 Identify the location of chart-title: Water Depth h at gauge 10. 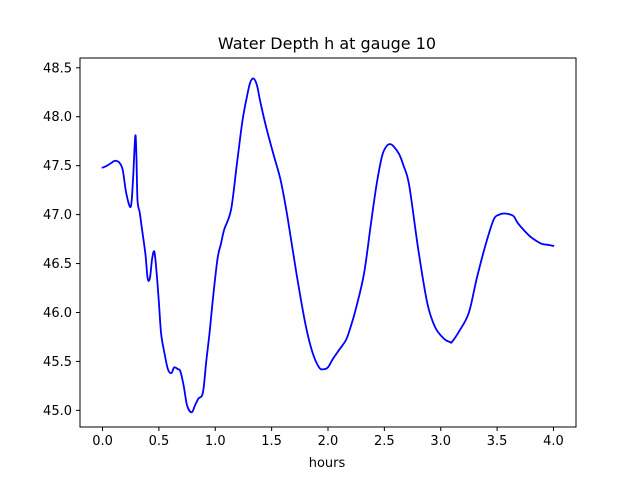
(327, 43).